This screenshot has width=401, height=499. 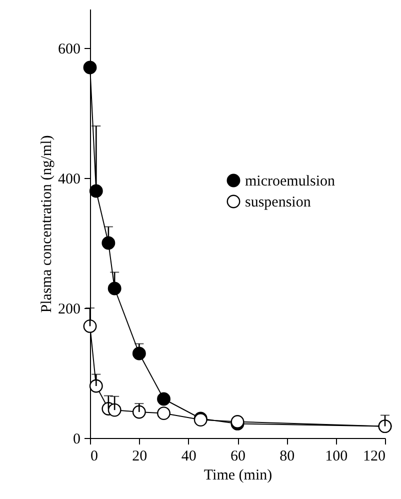 I want to click on x-tick-label: 40, so click(x=188, y=456).